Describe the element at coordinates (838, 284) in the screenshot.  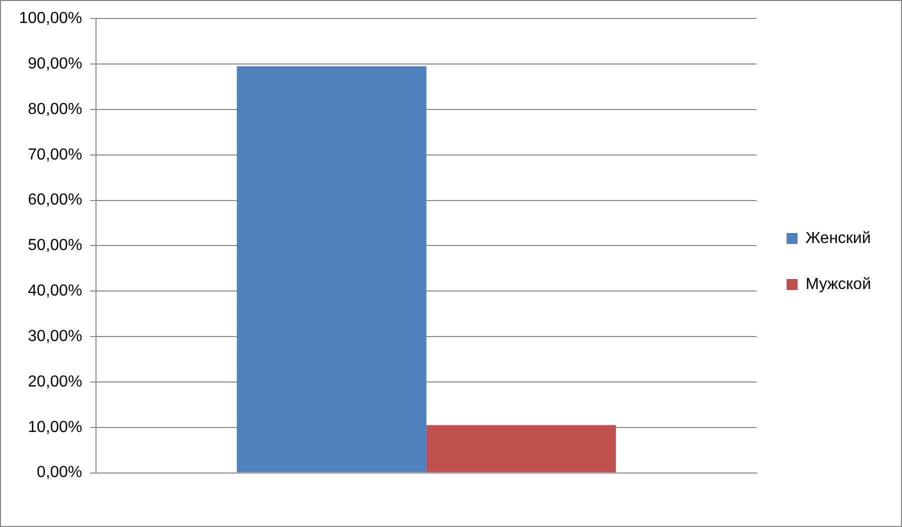
I see `legend-label: Мужской` at that location.